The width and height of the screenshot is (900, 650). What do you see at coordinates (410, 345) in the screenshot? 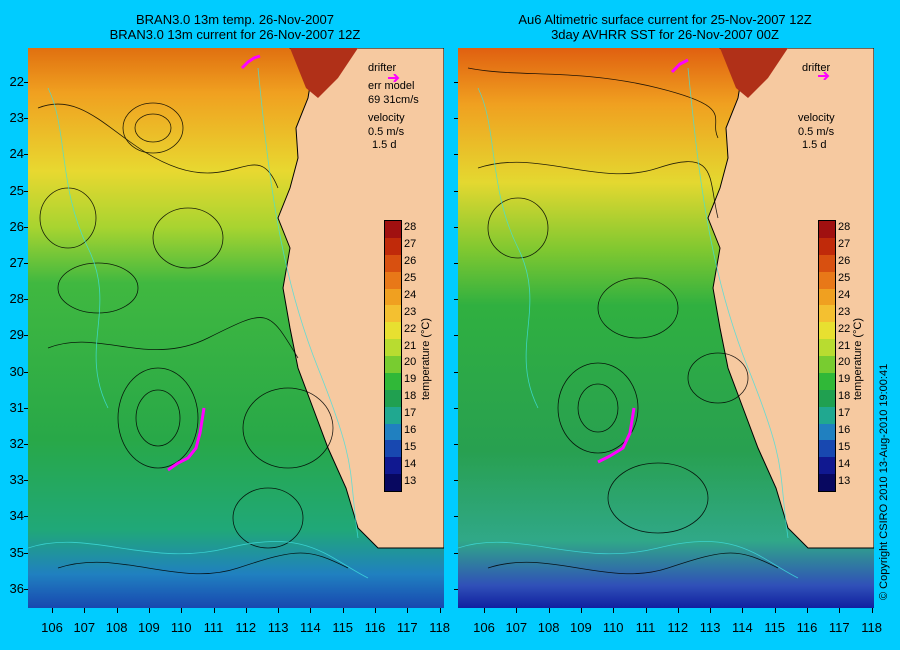
I see `colorbar-tick-label: 21` at bounding box center [410, 345].